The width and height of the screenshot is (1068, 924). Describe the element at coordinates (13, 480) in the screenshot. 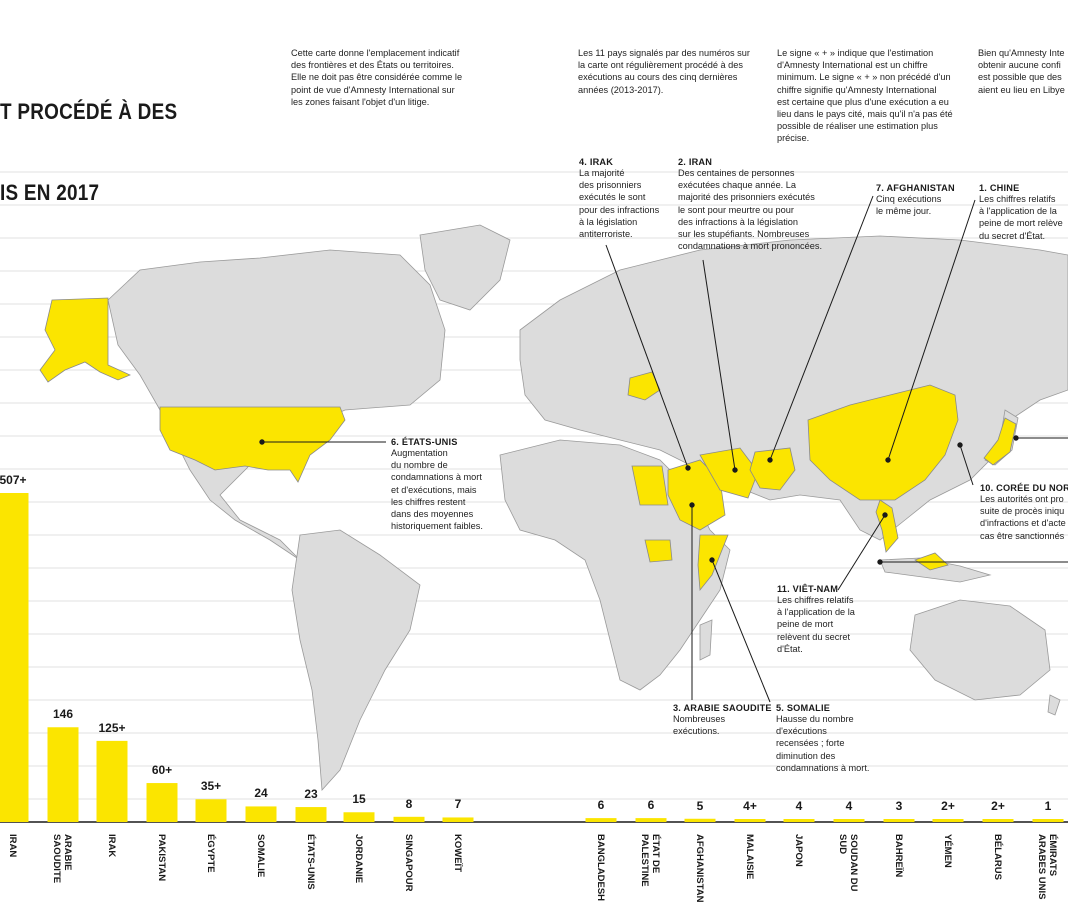

I see `bar-value-label: 507+` at that location.